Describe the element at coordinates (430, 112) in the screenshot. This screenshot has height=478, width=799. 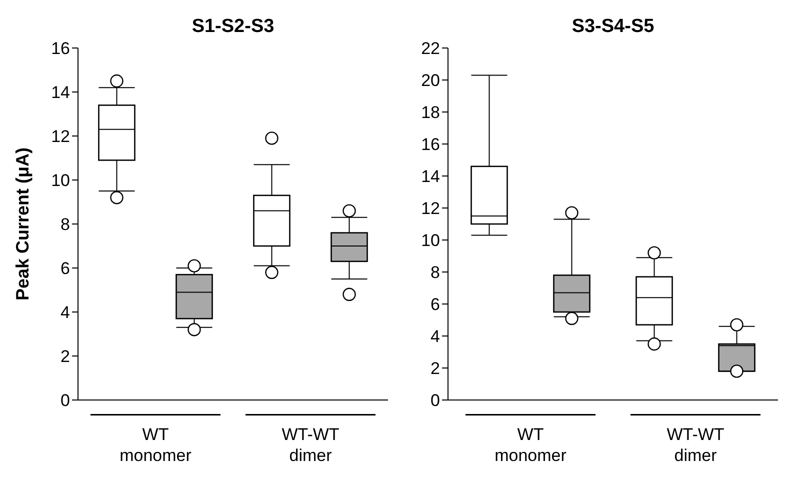
I see `y-tick-label: 18` at that location.